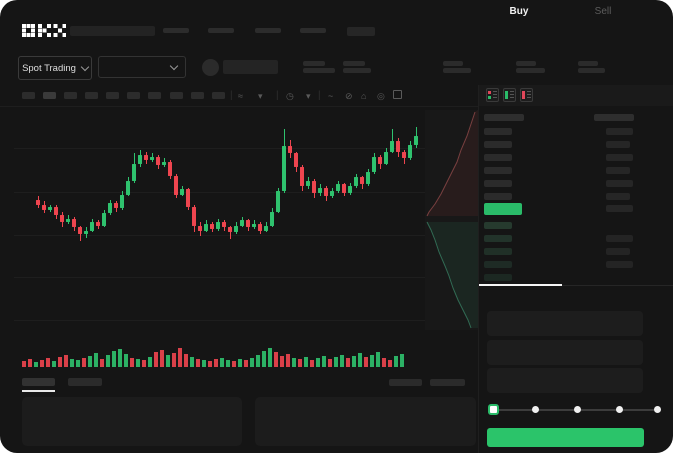 The width and height of the screenshot is (673, 453). Describe the element at coordinates (576, 296) in the screenshot. I see `trade-tabbar` at that location.